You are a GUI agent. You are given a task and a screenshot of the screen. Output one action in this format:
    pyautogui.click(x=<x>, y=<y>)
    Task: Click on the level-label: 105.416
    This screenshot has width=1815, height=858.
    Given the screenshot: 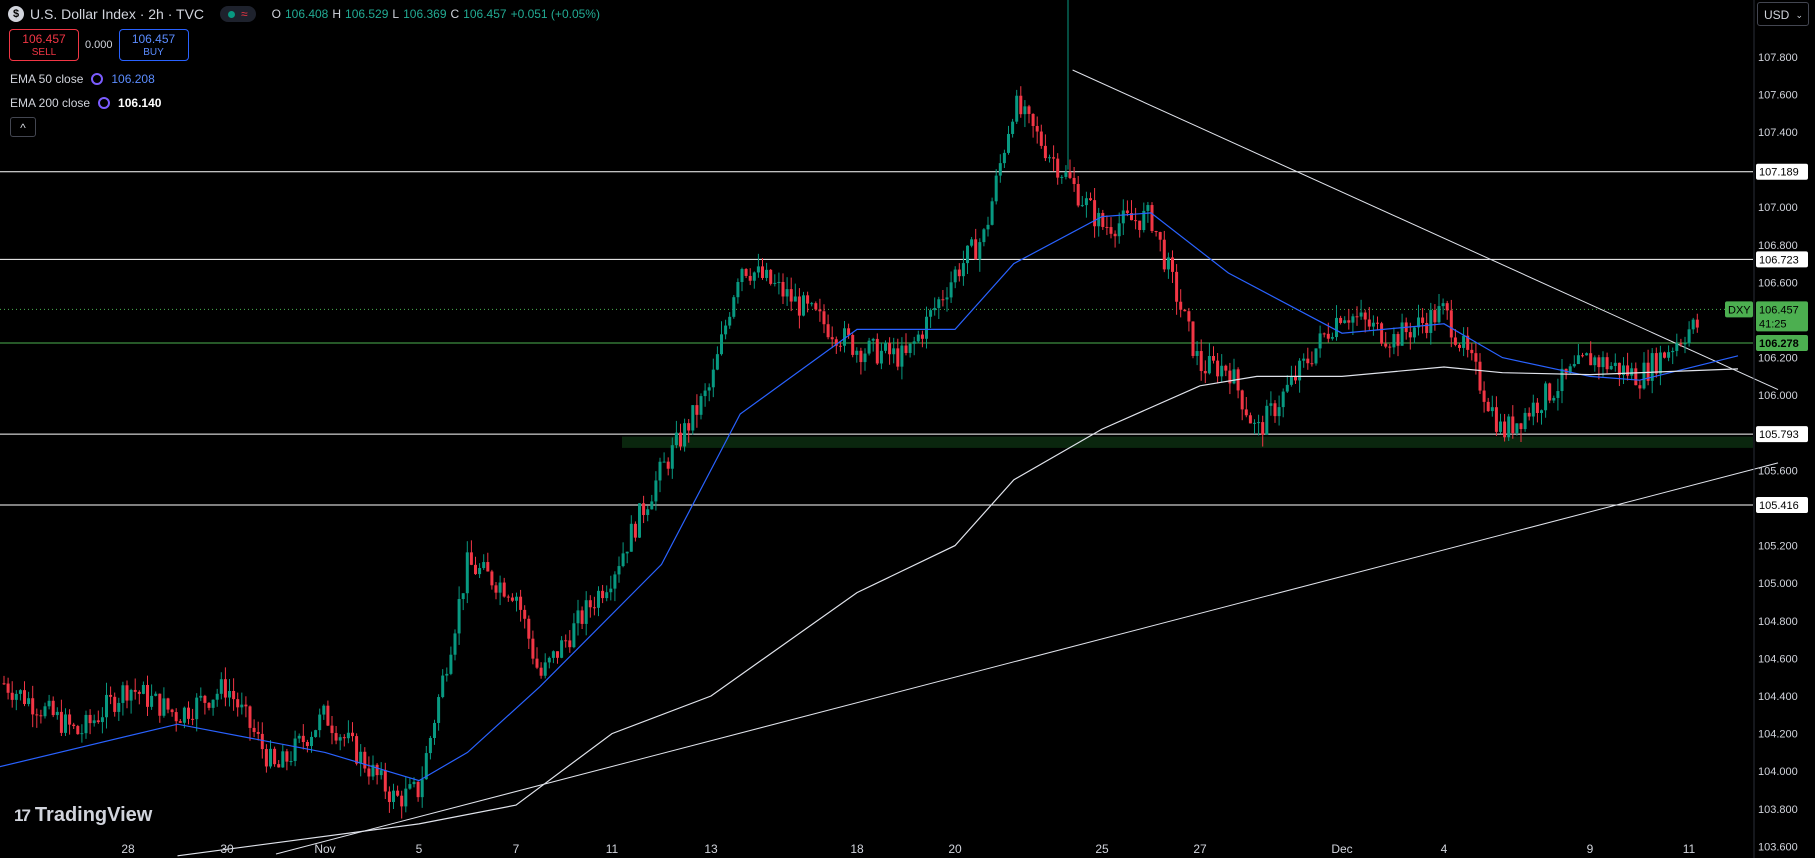 What is the action you would take?
    pyautogui.click(x=1782, y=505)
    